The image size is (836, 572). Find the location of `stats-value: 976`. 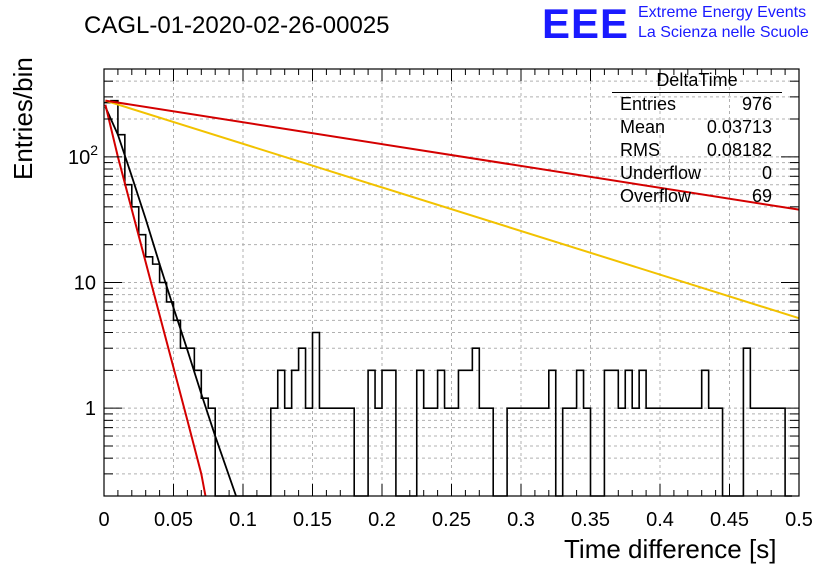

stats-value: 976 is located at coordinates (756, 104).